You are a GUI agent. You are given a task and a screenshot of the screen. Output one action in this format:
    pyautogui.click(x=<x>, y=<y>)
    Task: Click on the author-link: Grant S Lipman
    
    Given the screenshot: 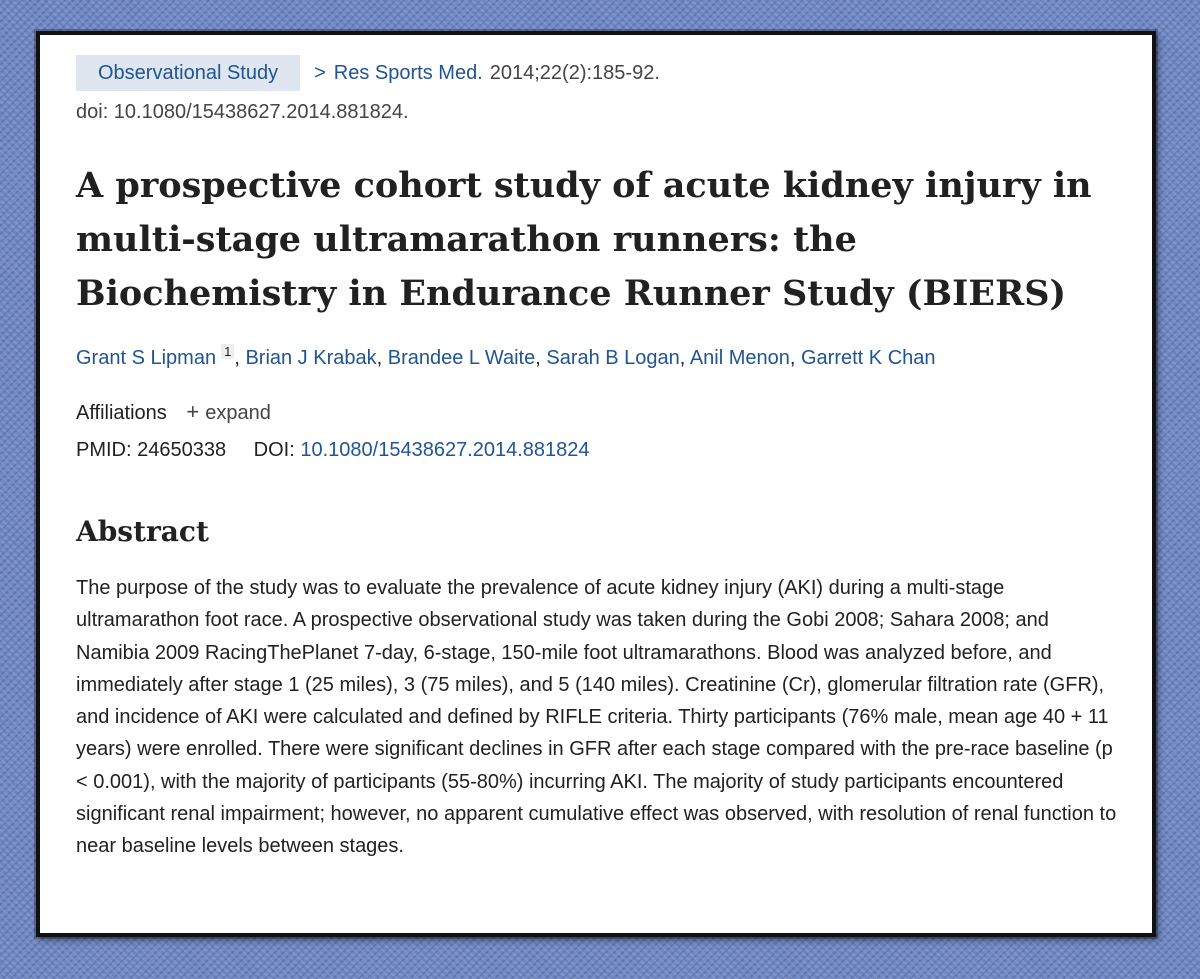 What is the action you would take?
    pyautogui.click(x=146, y=358)
    